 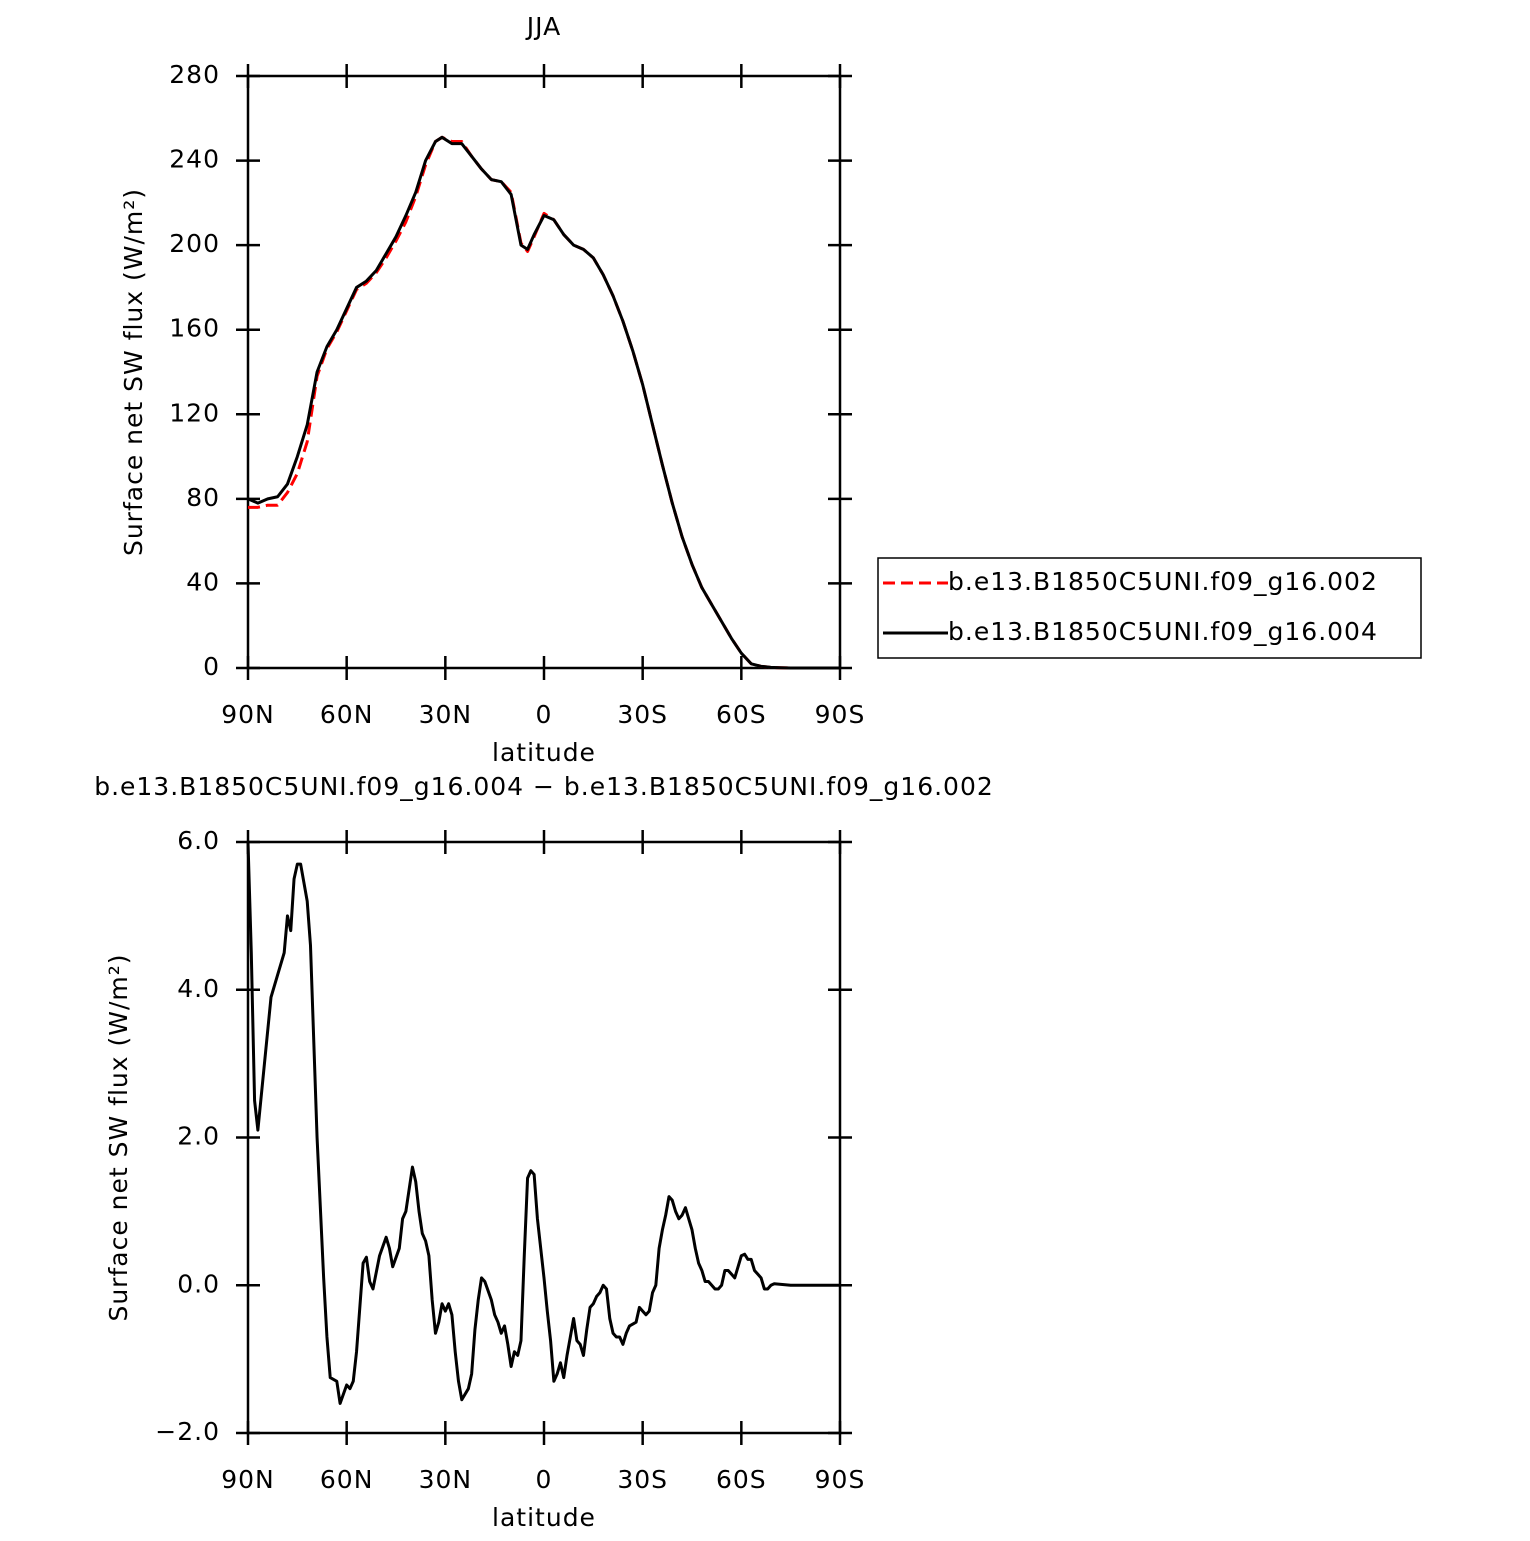 I want to click on legend-label: b.e13.B1850C5UNI.f09_g16.002, so click(x=1163, y=581).